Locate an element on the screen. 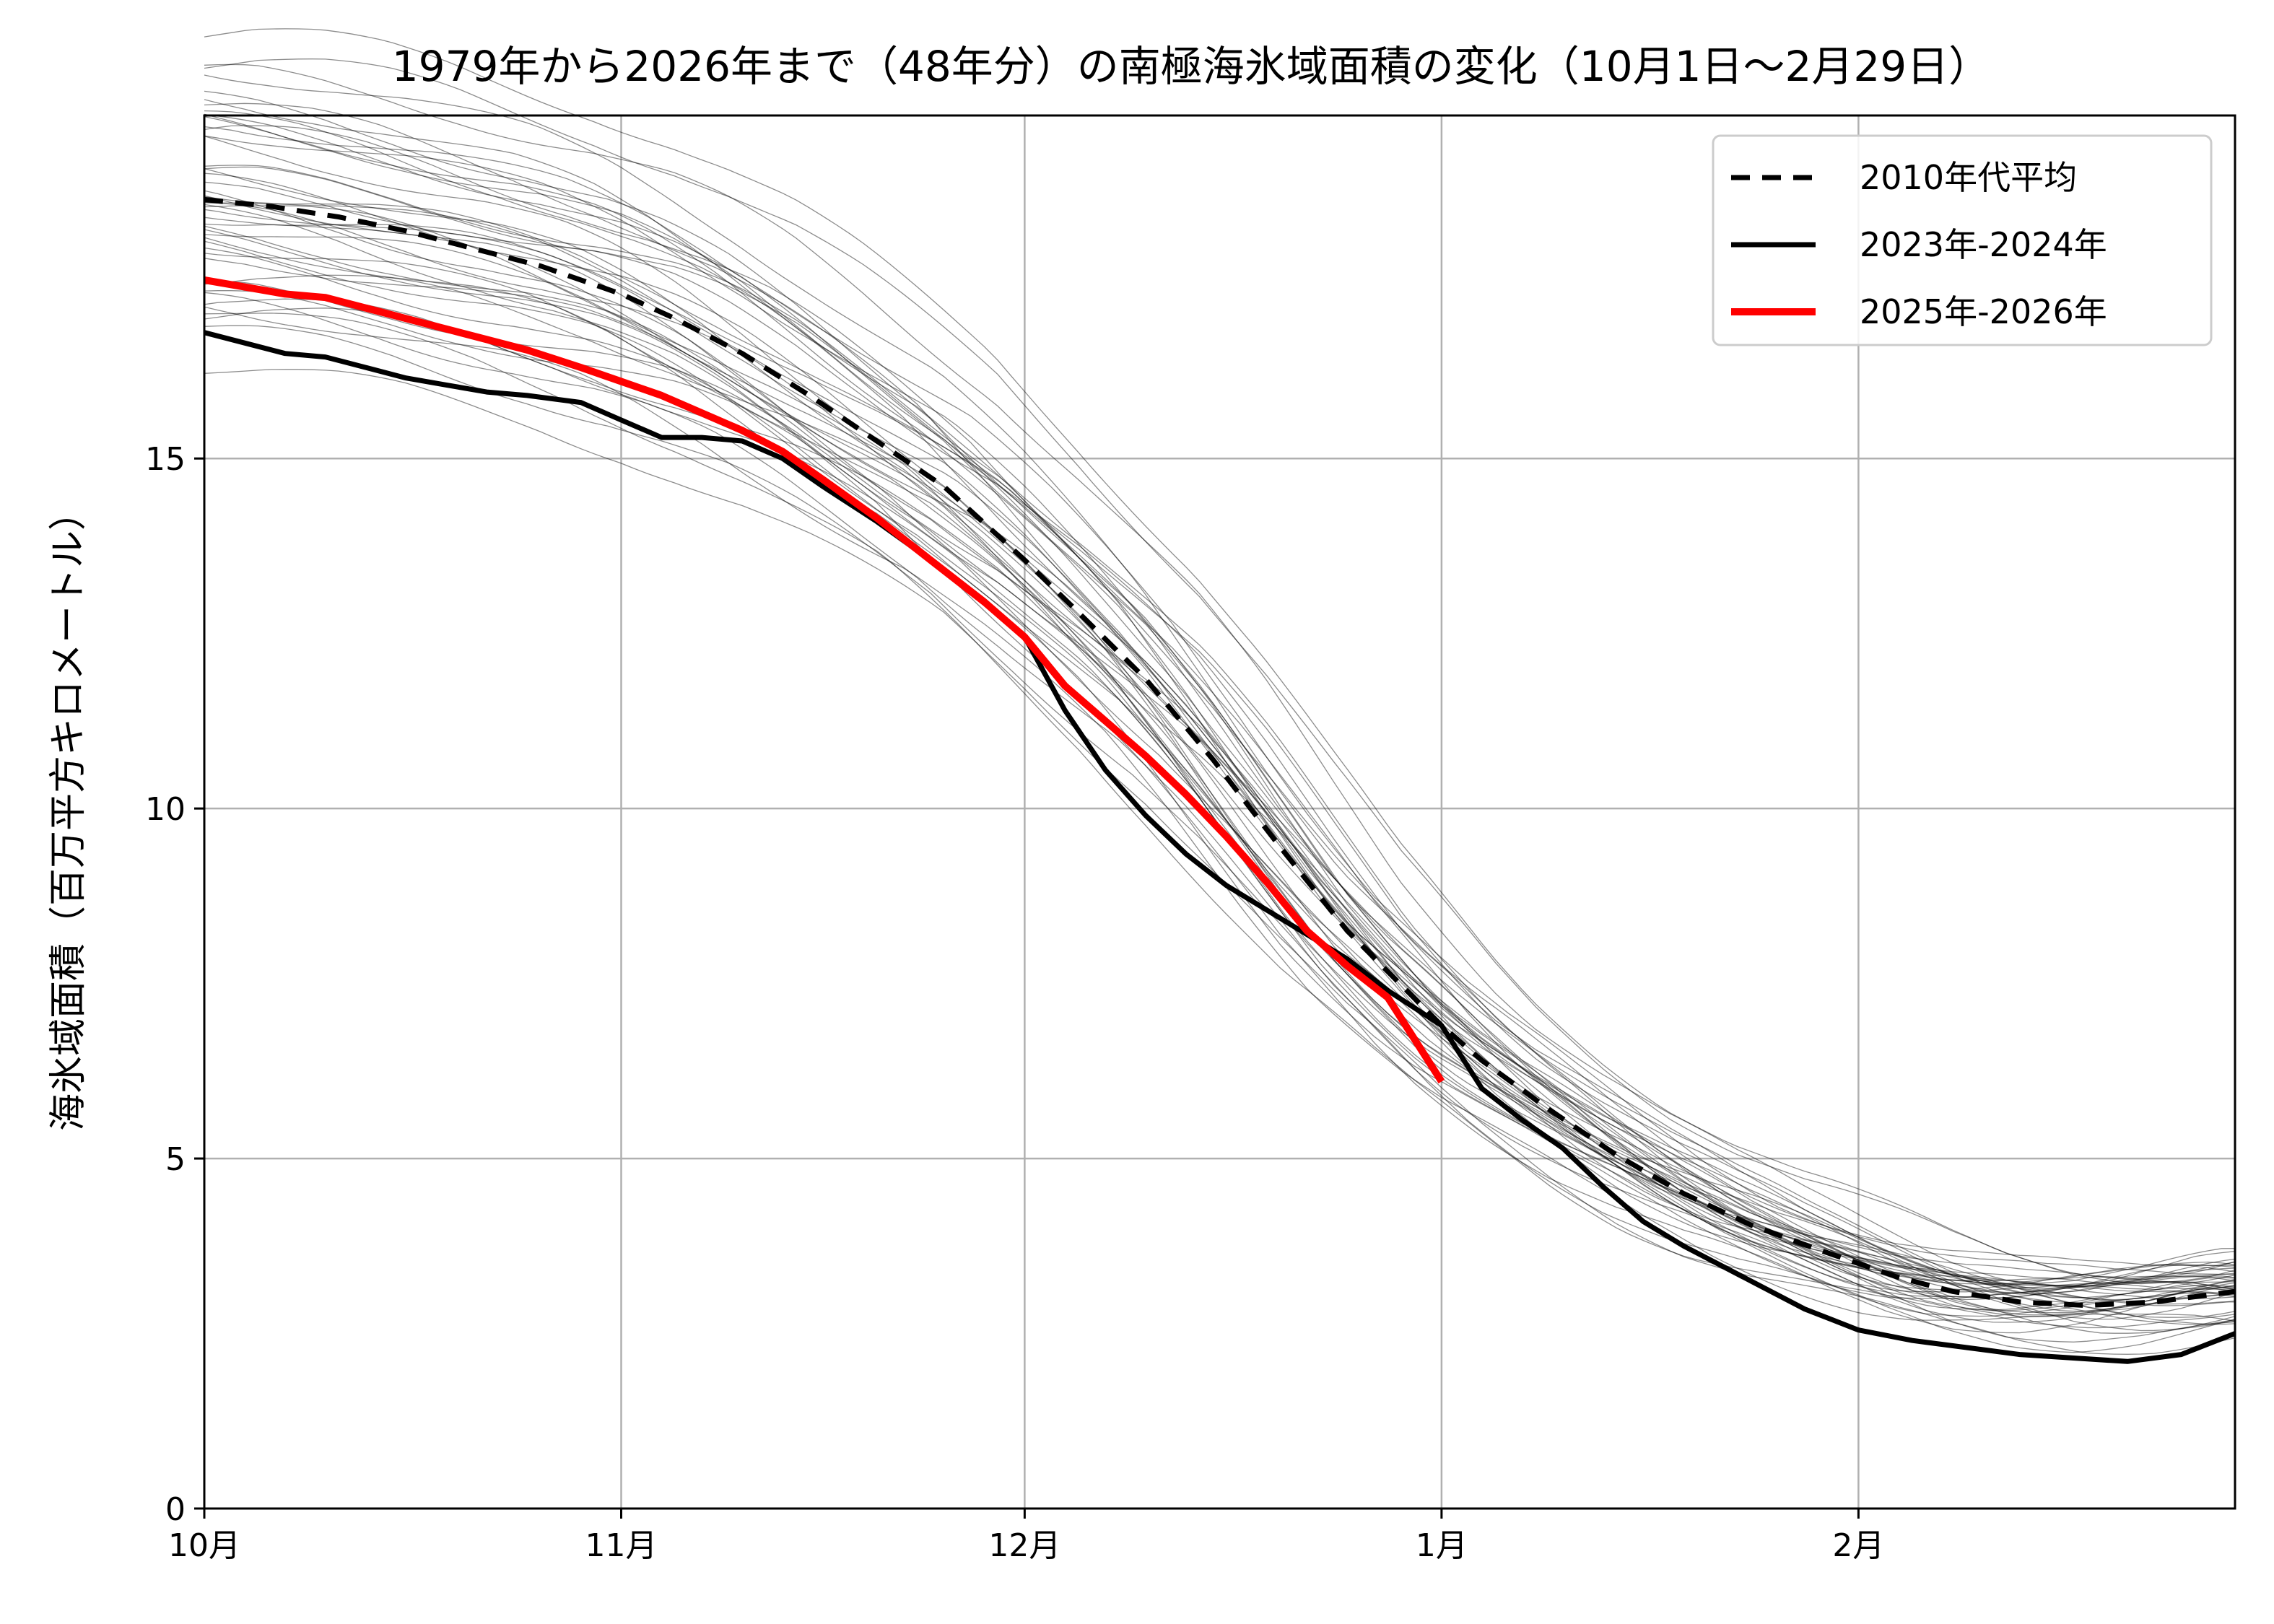 This screenshot has height=1624, width=2274. y-tick-label: 5 is located at coordinates (176, 1159).